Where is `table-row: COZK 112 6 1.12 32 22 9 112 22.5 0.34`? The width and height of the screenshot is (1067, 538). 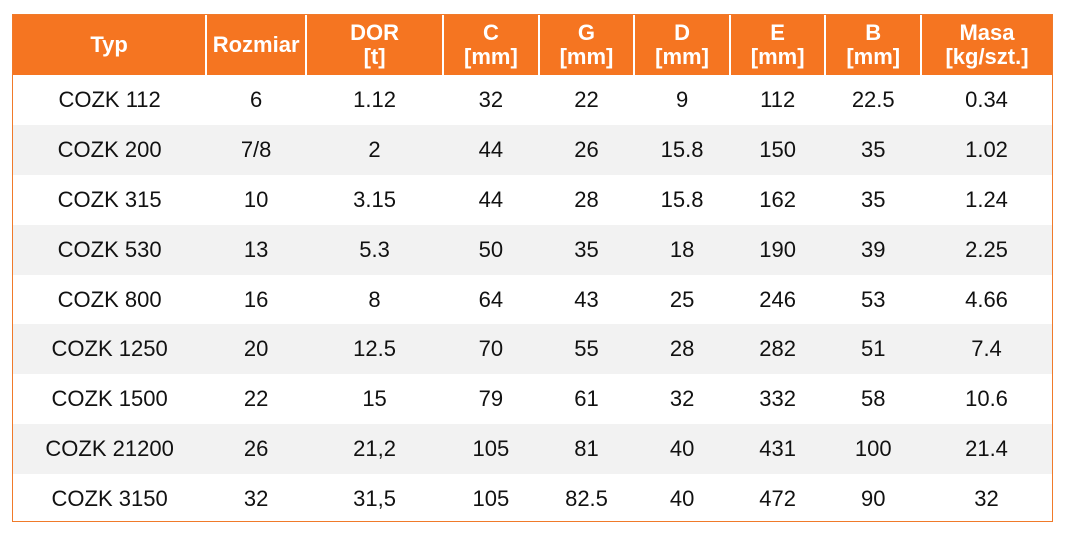 table-row: COZK 112 6 1.12 32 22 9 112 22.5 0.34 is located at coordinates (532, 100).